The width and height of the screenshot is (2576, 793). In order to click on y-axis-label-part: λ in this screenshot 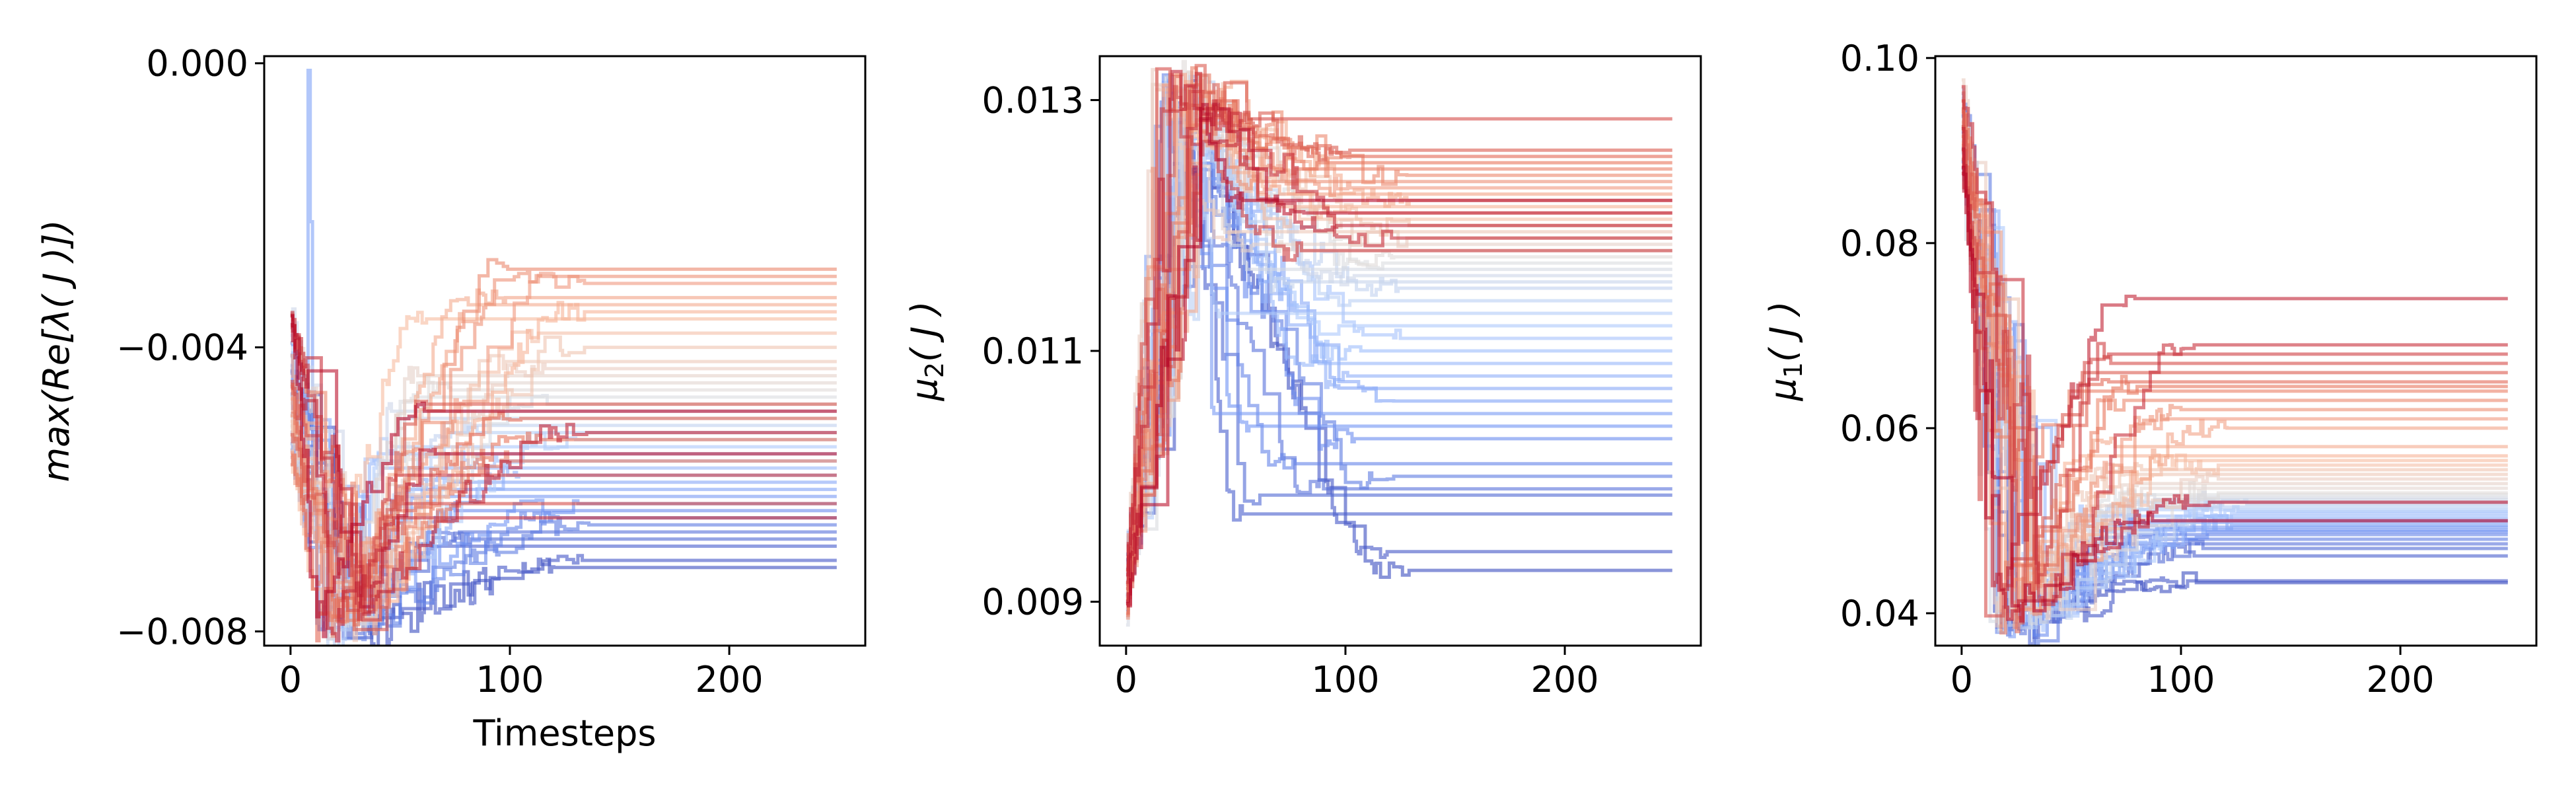, I will do `click(56, 321)`.